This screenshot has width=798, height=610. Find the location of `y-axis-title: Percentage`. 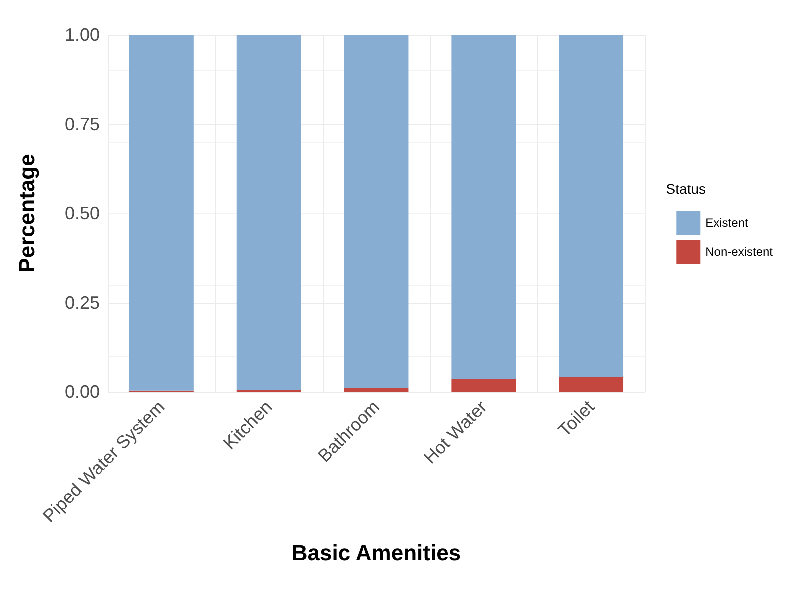

y-axis-title: Percentage is located at coordinates (27, 213).